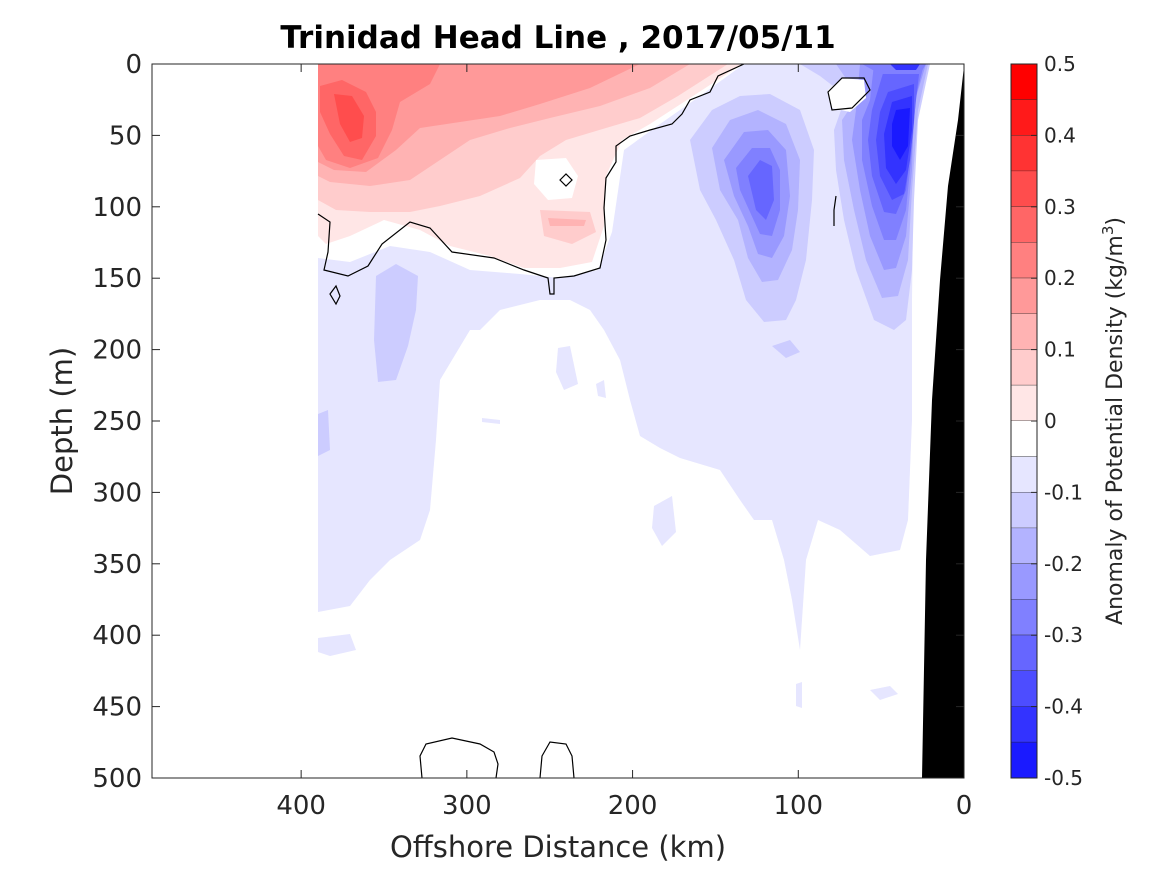  Describe the element at coordinates (117, 708) in the screenshot. I see `y-tick-label: 450` at that location.